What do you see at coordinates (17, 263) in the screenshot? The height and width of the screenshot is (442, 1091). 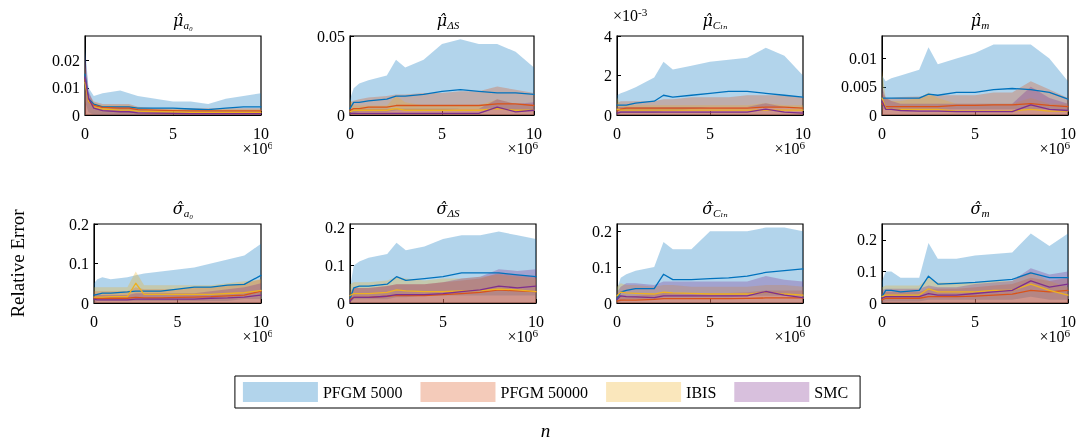 I see `y-axis-title: Relative Error` at bounding box center [17, 263].